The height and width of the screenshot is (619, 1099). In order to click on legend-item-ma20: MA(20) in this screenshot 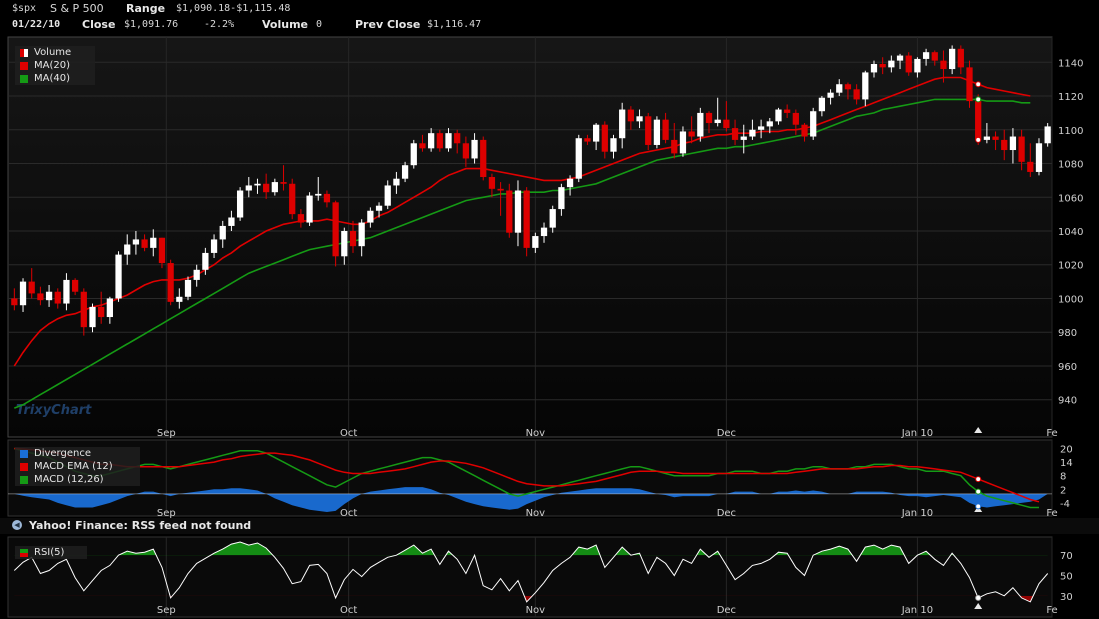, I will do `click(55, 65)`.